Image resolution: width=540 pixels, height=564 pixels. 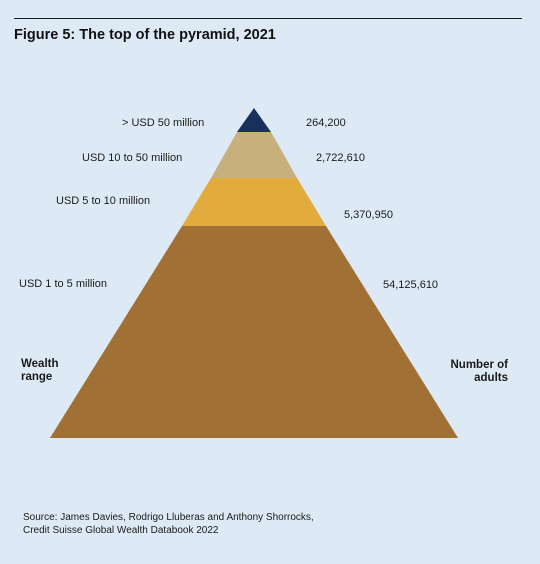 I want to click on range-label-1-to-5m: USD 1 to 5 million, so click(x=63, y=284).